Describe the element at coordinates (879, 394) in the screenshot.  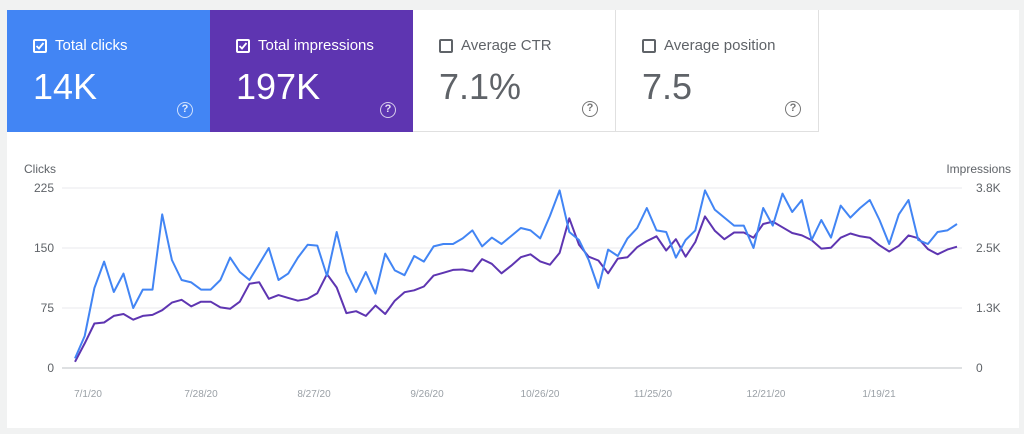
I see `x-tick-label: 1/19/21` at that location.